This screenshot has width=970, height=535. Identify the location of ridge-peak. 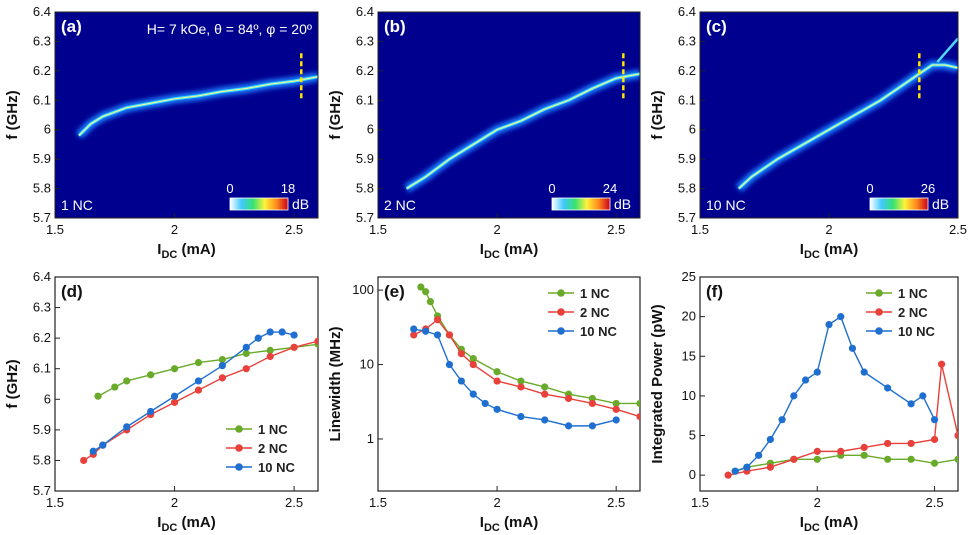
(848, 126).